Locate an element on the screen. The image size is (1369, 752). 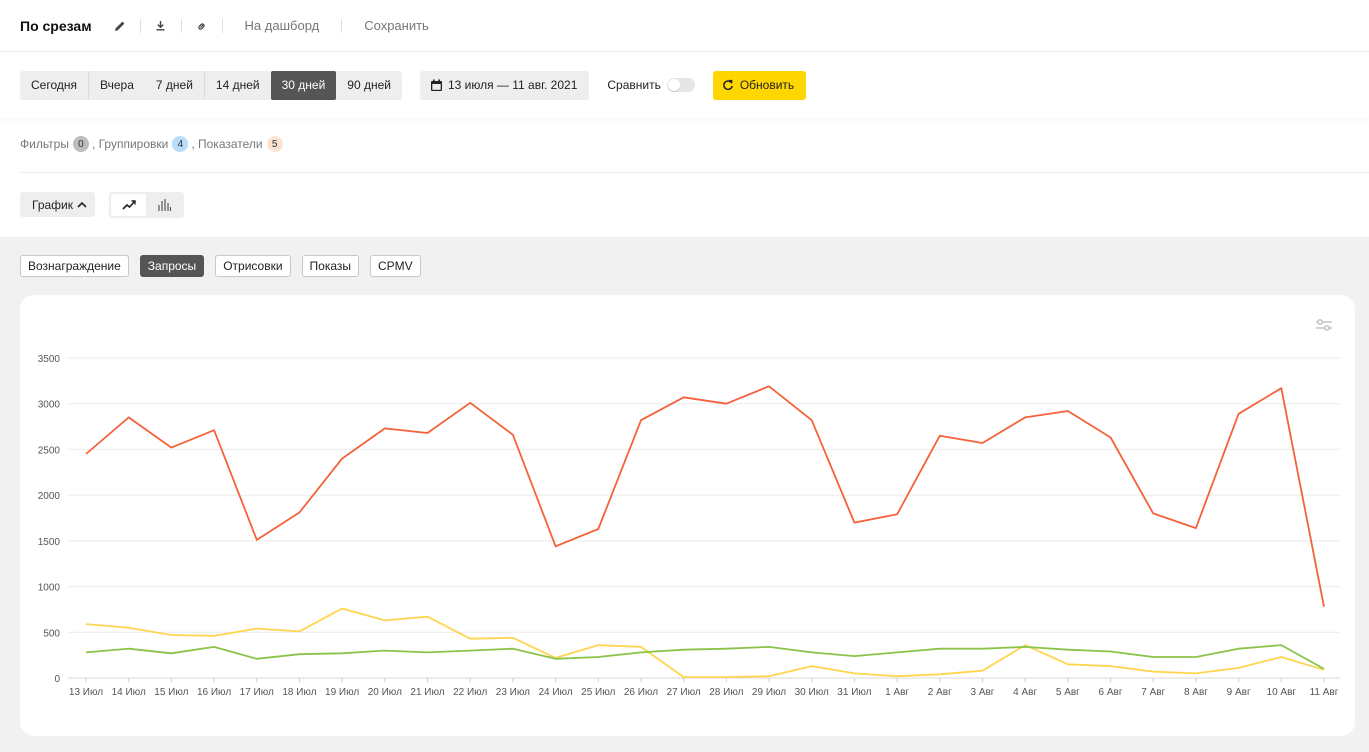
date-range-text: 13 июля — 11 авг. 2021 is located at coordinates (512, 85).